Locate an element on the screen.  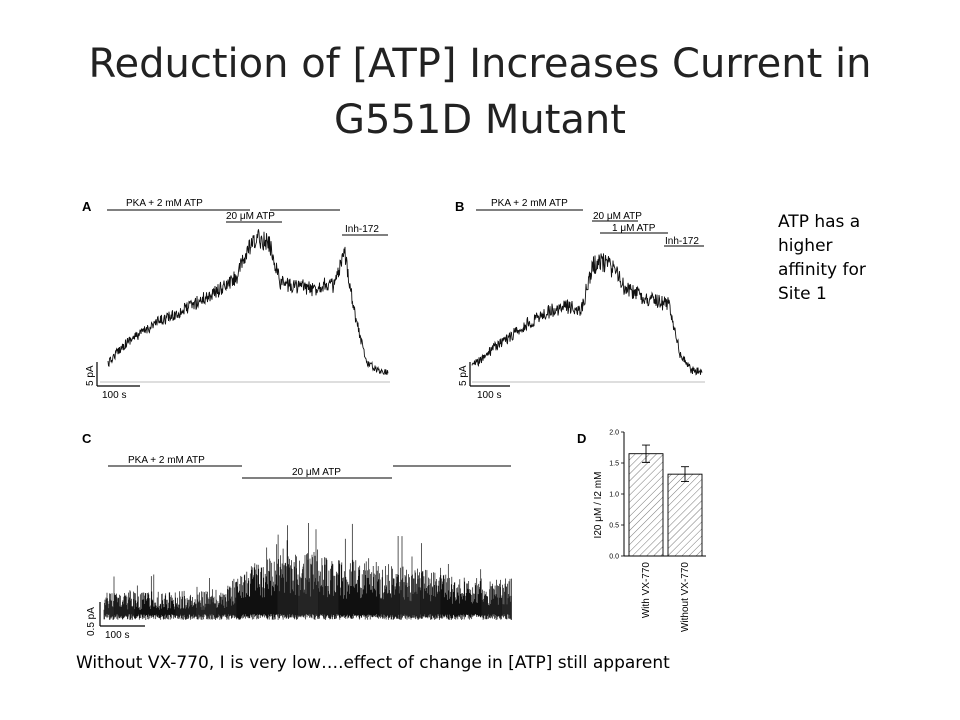
panel-a-scale-y-label: 5 pA is located at coordinates (90, 375).